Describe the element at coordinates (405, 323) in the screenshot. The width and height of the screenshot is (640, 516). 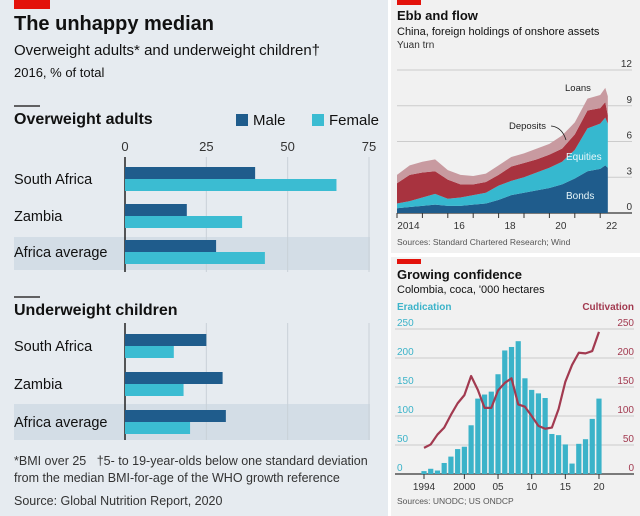
I see `left-y-tick-label: 250` at that location.